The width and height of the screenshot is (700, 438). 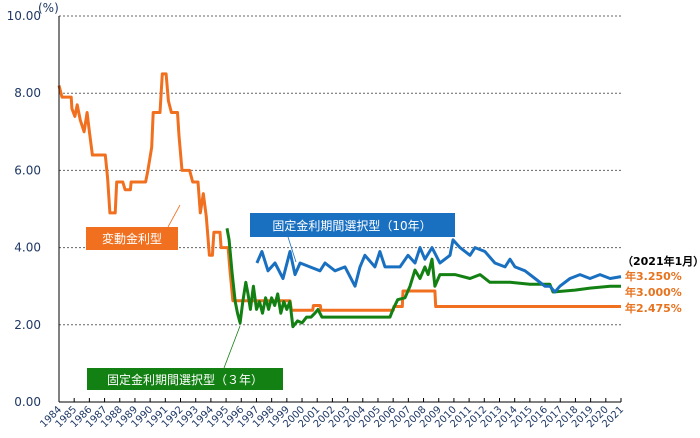 What do you see at coordinates (661, 261) in the screenshot?
I see `annotation-date: （2021年1月）` at bounding box center [661, 261].